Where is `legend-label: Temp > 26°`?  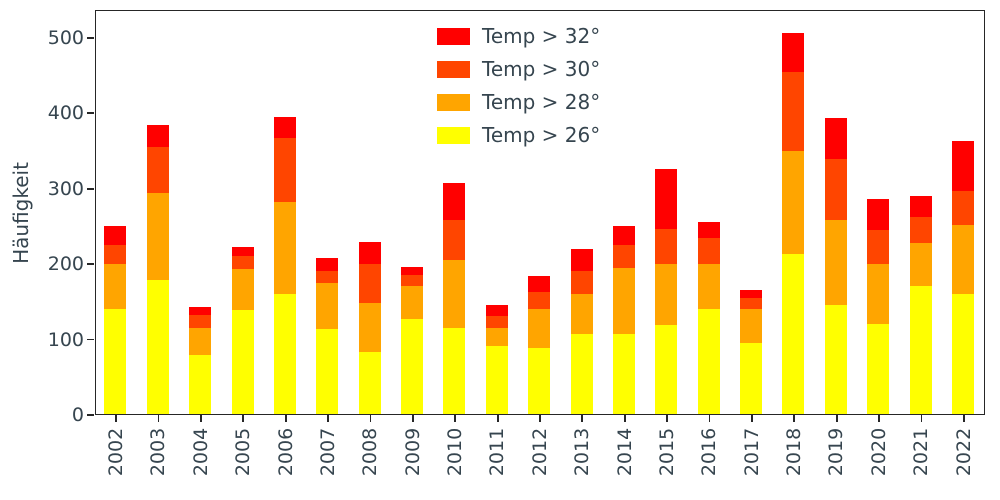
legend-label: Temp > 26° is located at coordinates (541, 135).